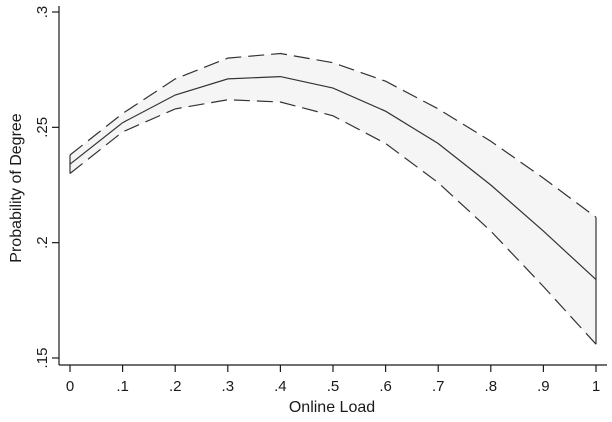 The width and height of the screenshot is (612, 422). Describe the element at coordinates (438, 386) in the screenshot. I see `x-tick-label: .7` at that location.